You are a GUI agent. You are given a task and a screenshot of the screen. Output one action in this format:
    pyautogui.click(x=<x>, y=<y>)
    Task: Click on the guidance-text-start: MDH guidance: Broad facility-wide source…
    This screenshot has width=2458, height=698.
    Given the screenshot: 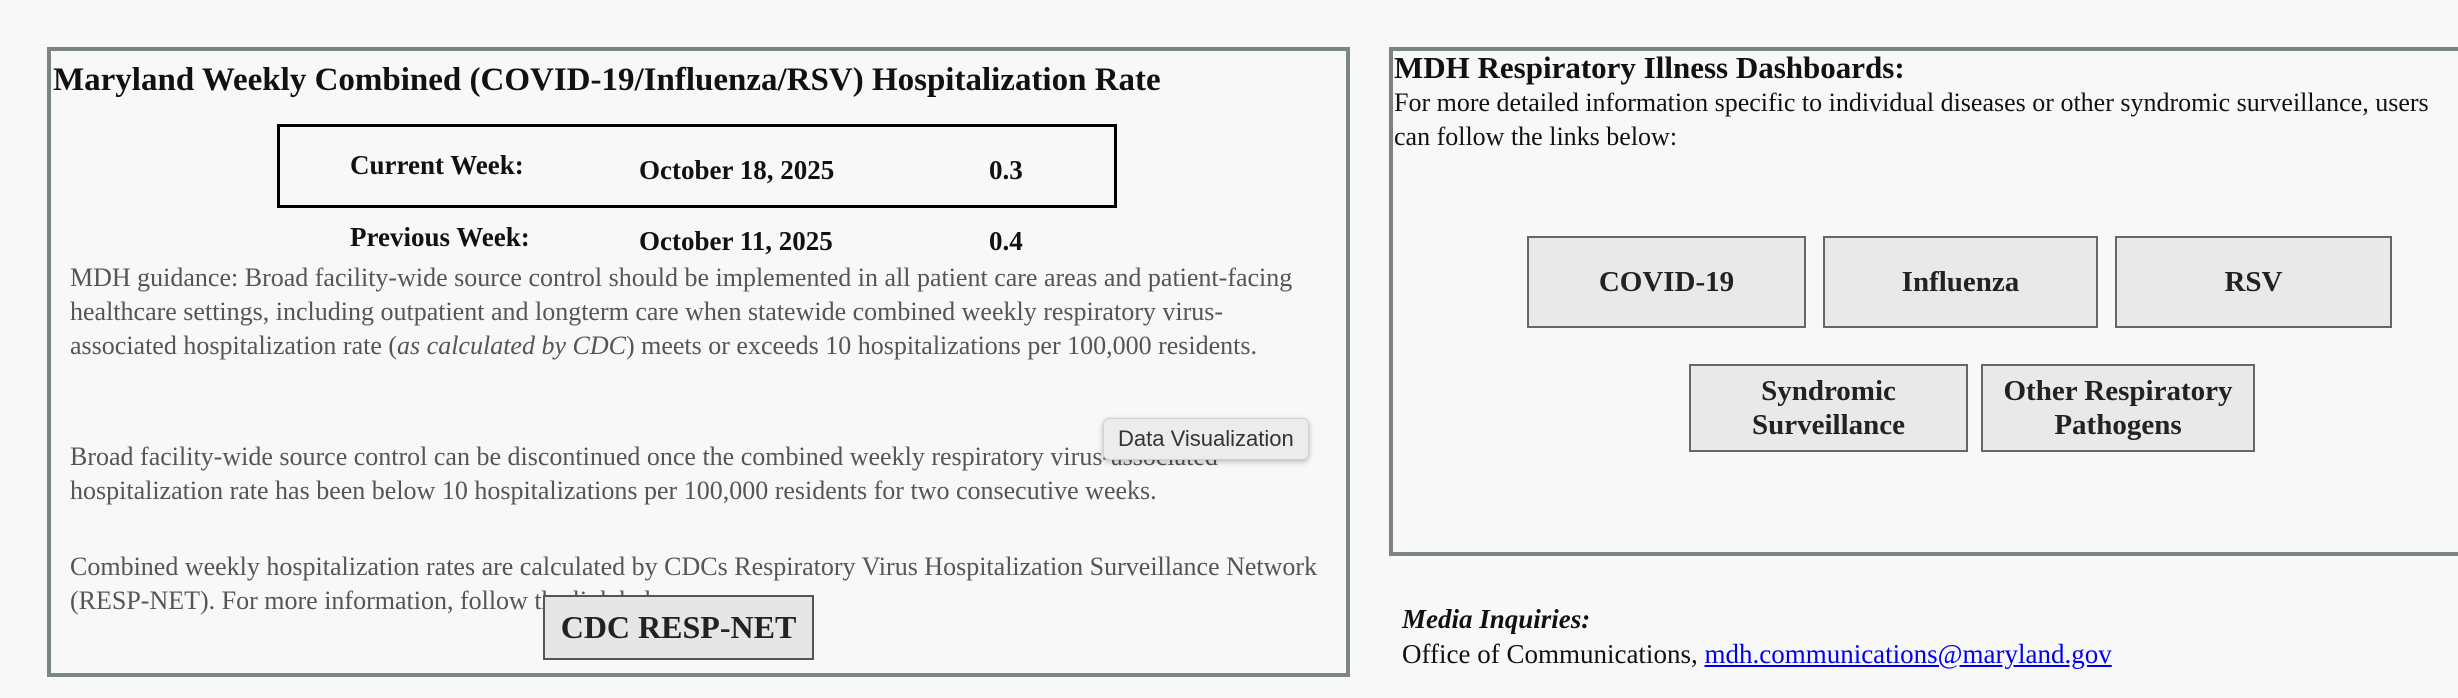 What is the action you would take?
    pyautogui.click(x=681, y=311)
    